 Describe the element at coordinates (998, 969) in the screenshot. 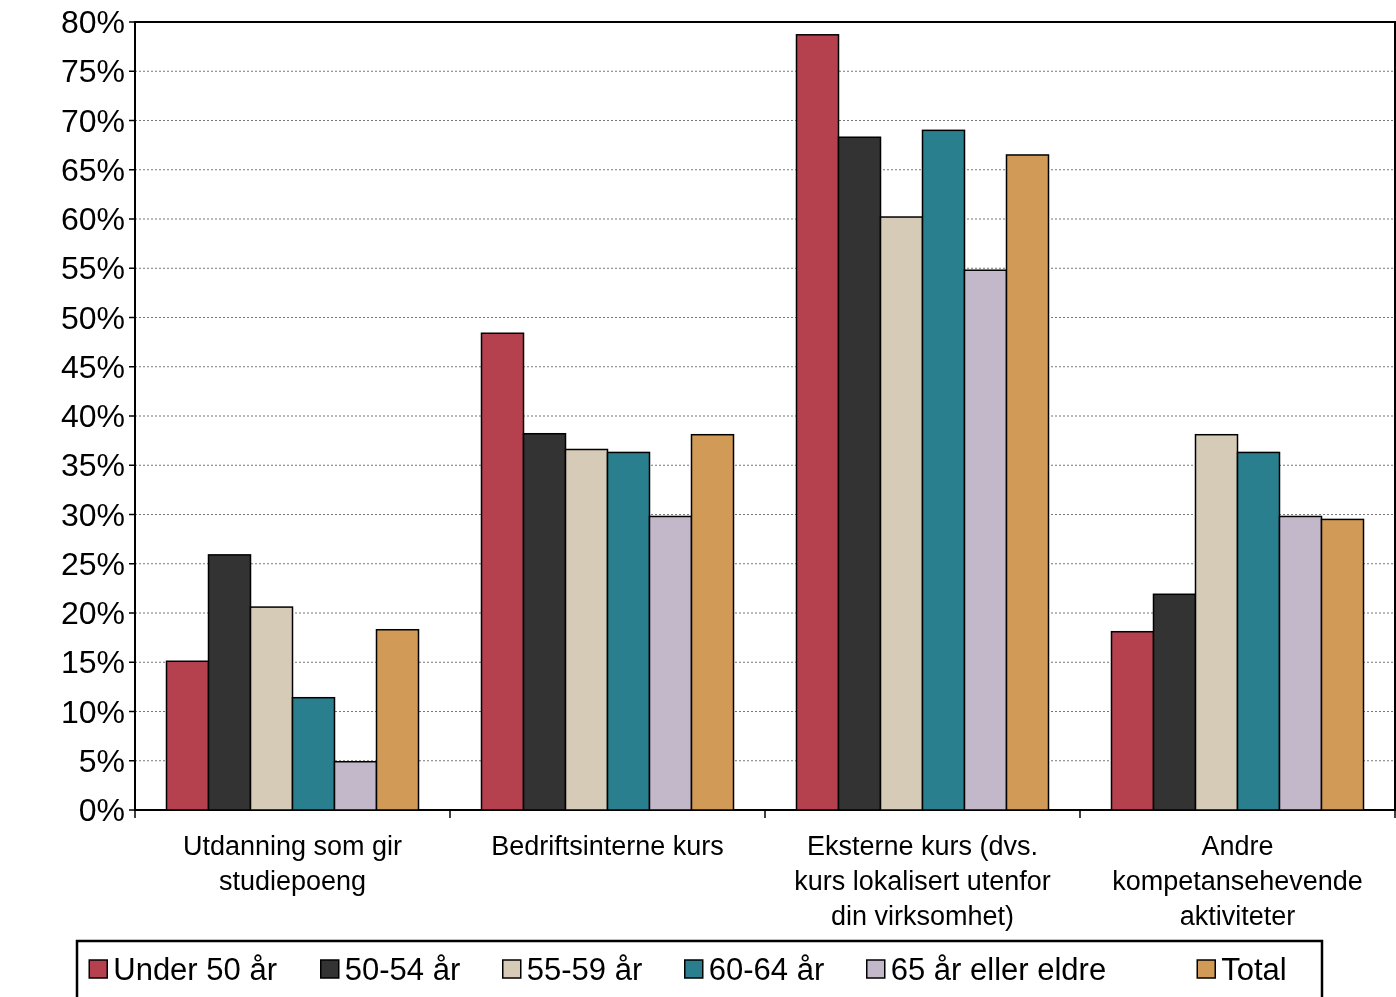

I see `legend-label: 65 år eller eldre` at that location.